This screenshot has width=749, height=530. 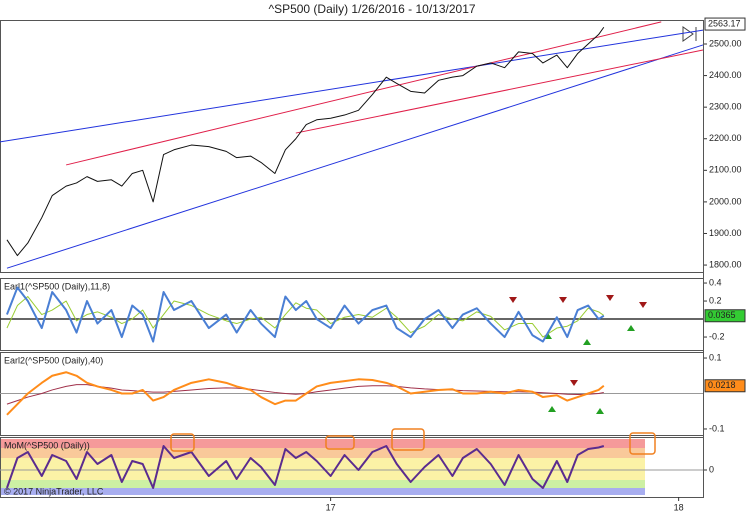 I want to click on play-icon, so click(x=688, y=34).